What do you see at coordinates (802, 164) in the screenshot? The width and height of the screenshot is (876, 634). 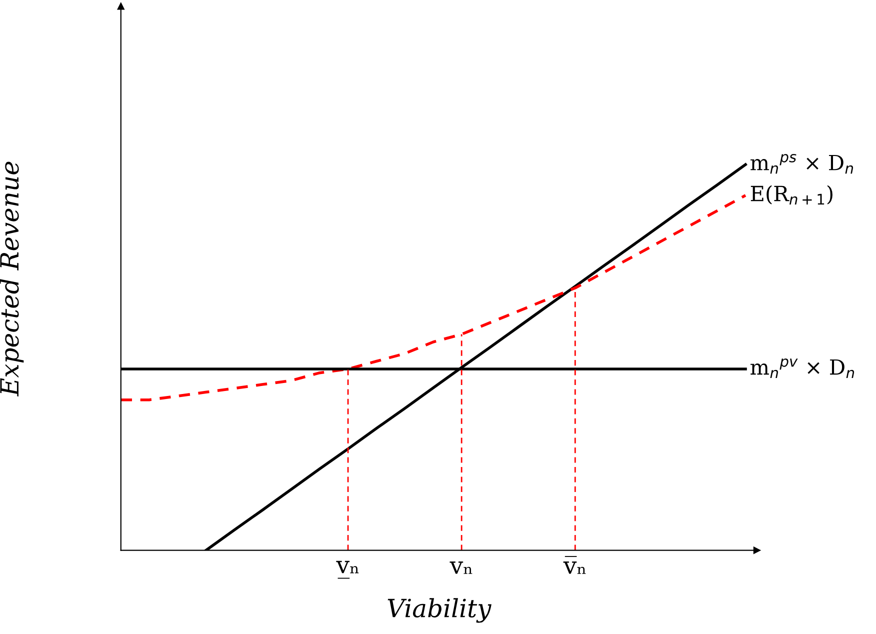 I see `series-label: m$_{n}$$^{ps}$ × D$_{n}$` at bounding box center [802, 164].